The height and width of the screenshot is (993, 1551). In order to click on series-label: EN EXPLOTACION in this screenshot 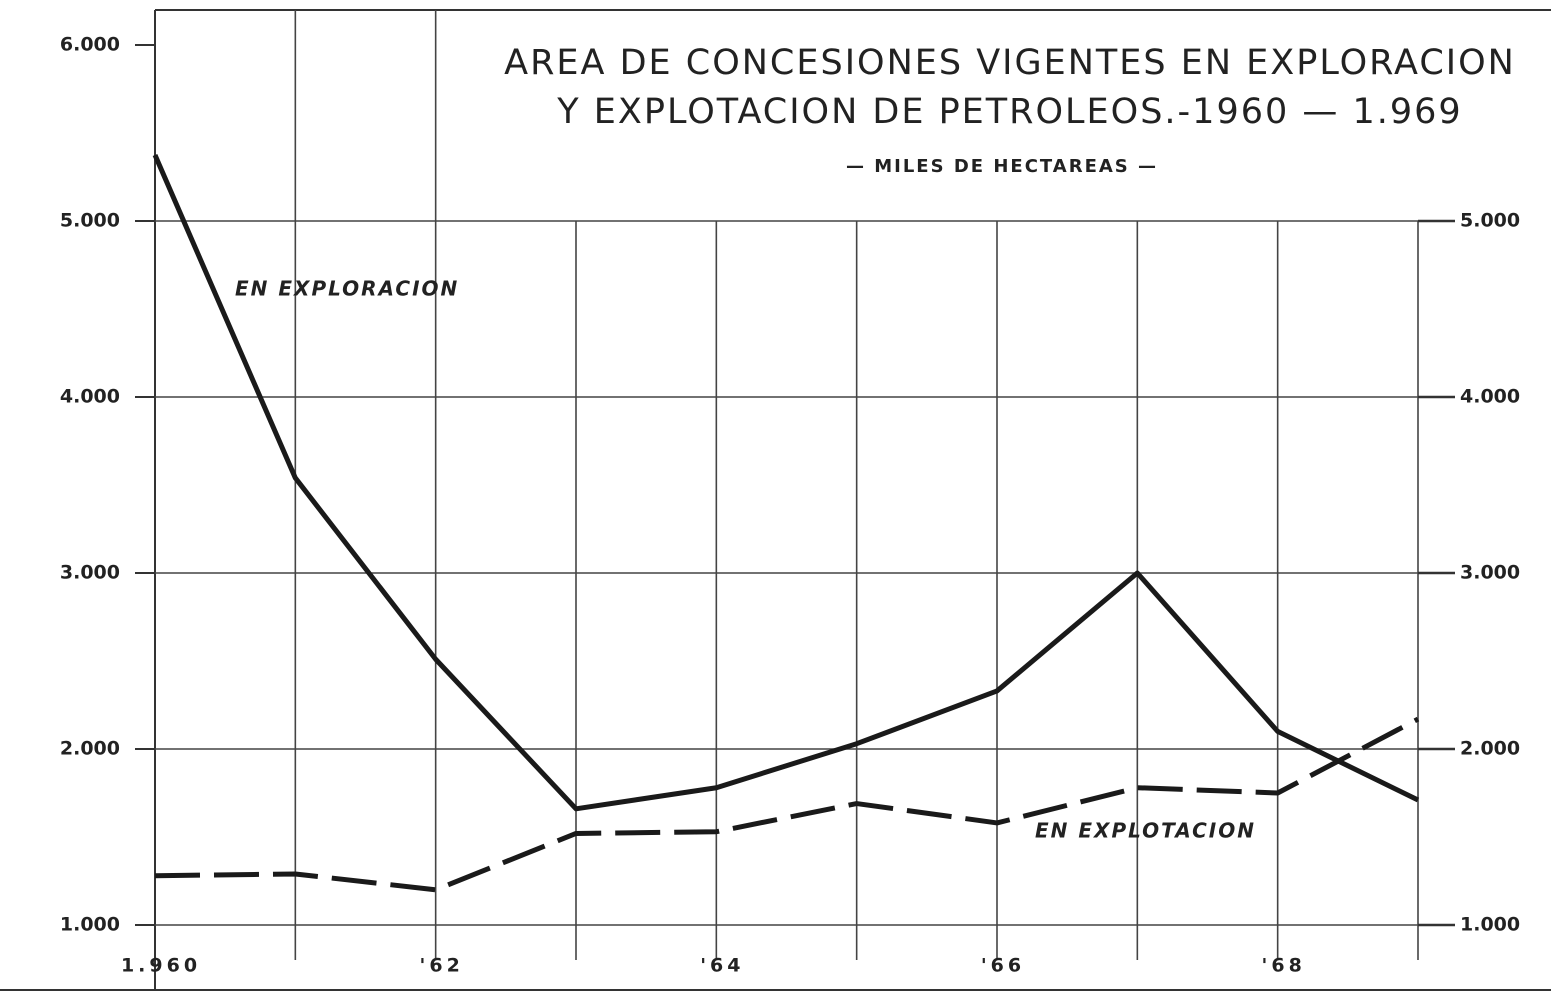, I will do `click(1145, 831)`.